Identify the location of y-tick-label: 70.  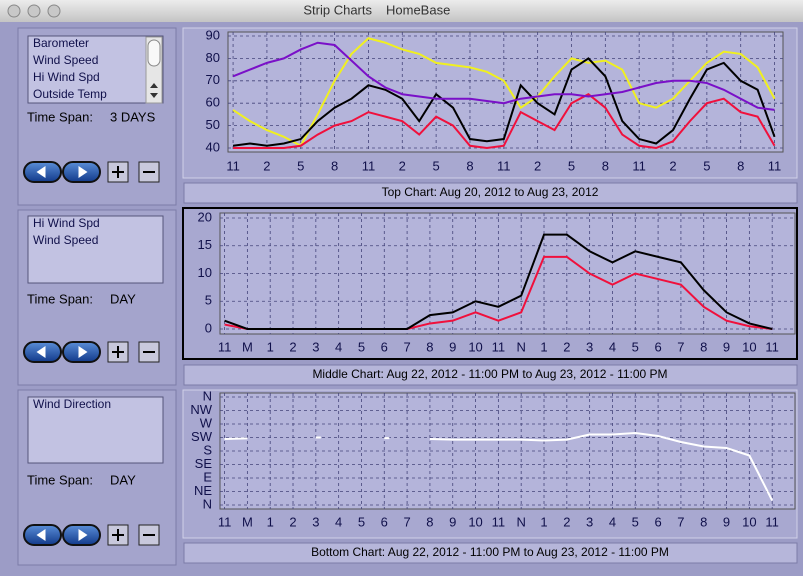
(213, 79).